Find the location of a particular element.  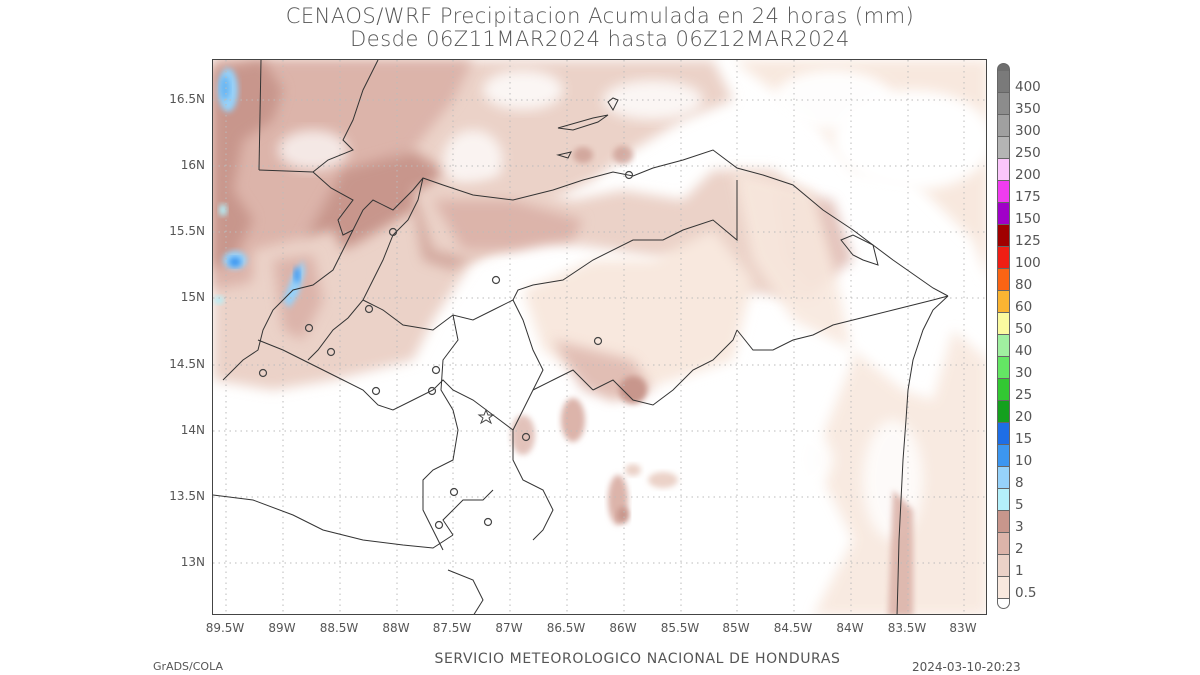

x-tick-label: 83.5W is located at coordinates (907, 628).